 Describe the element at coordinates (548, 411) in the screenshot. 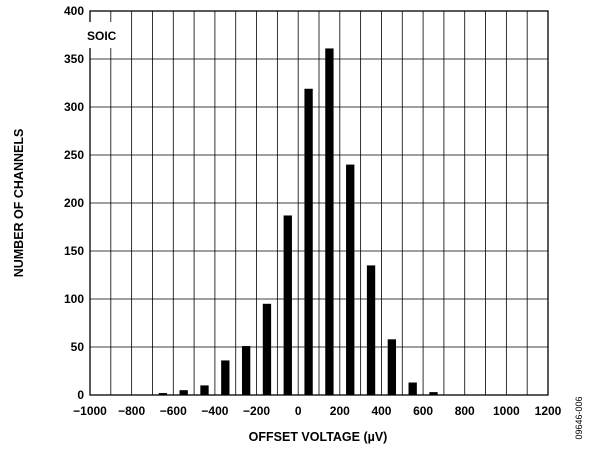

I see `x-tick-label: 1200` at that location.